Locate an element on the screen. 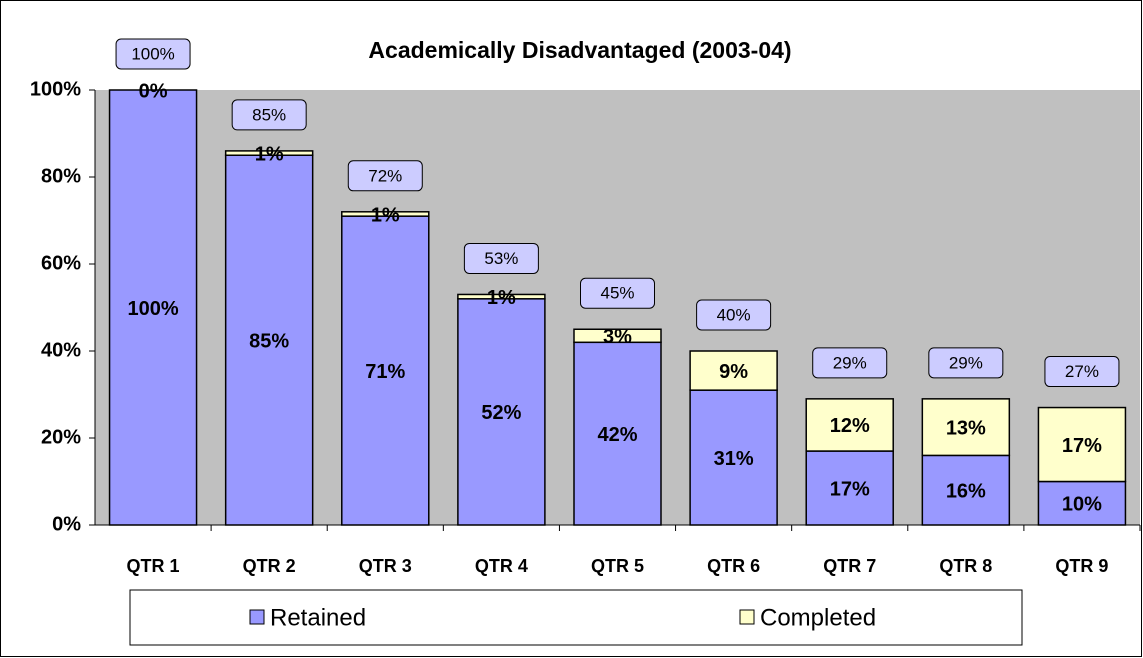  value-label: 9% is located at coordinates (733, 372).